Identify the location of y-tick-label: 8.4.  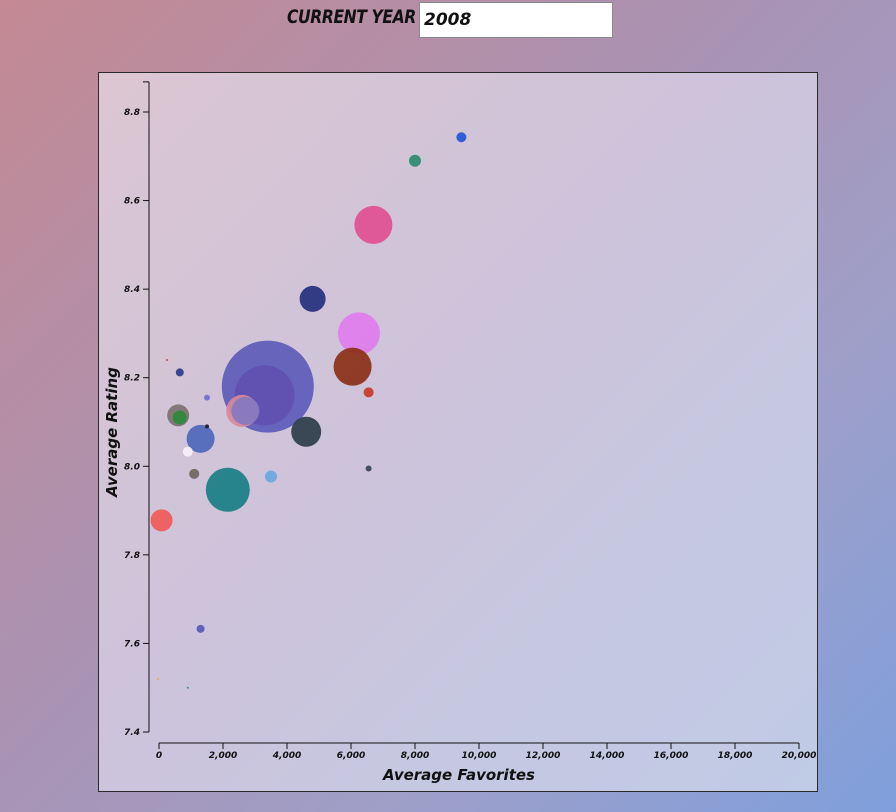
(132, 290).